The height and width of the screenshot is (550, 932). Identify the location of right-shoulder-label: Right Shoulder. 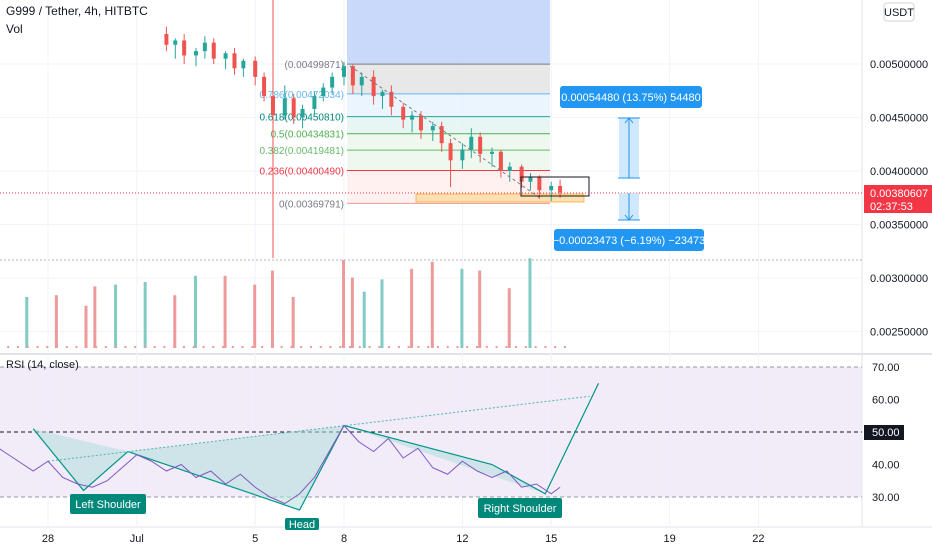
(520, 508).